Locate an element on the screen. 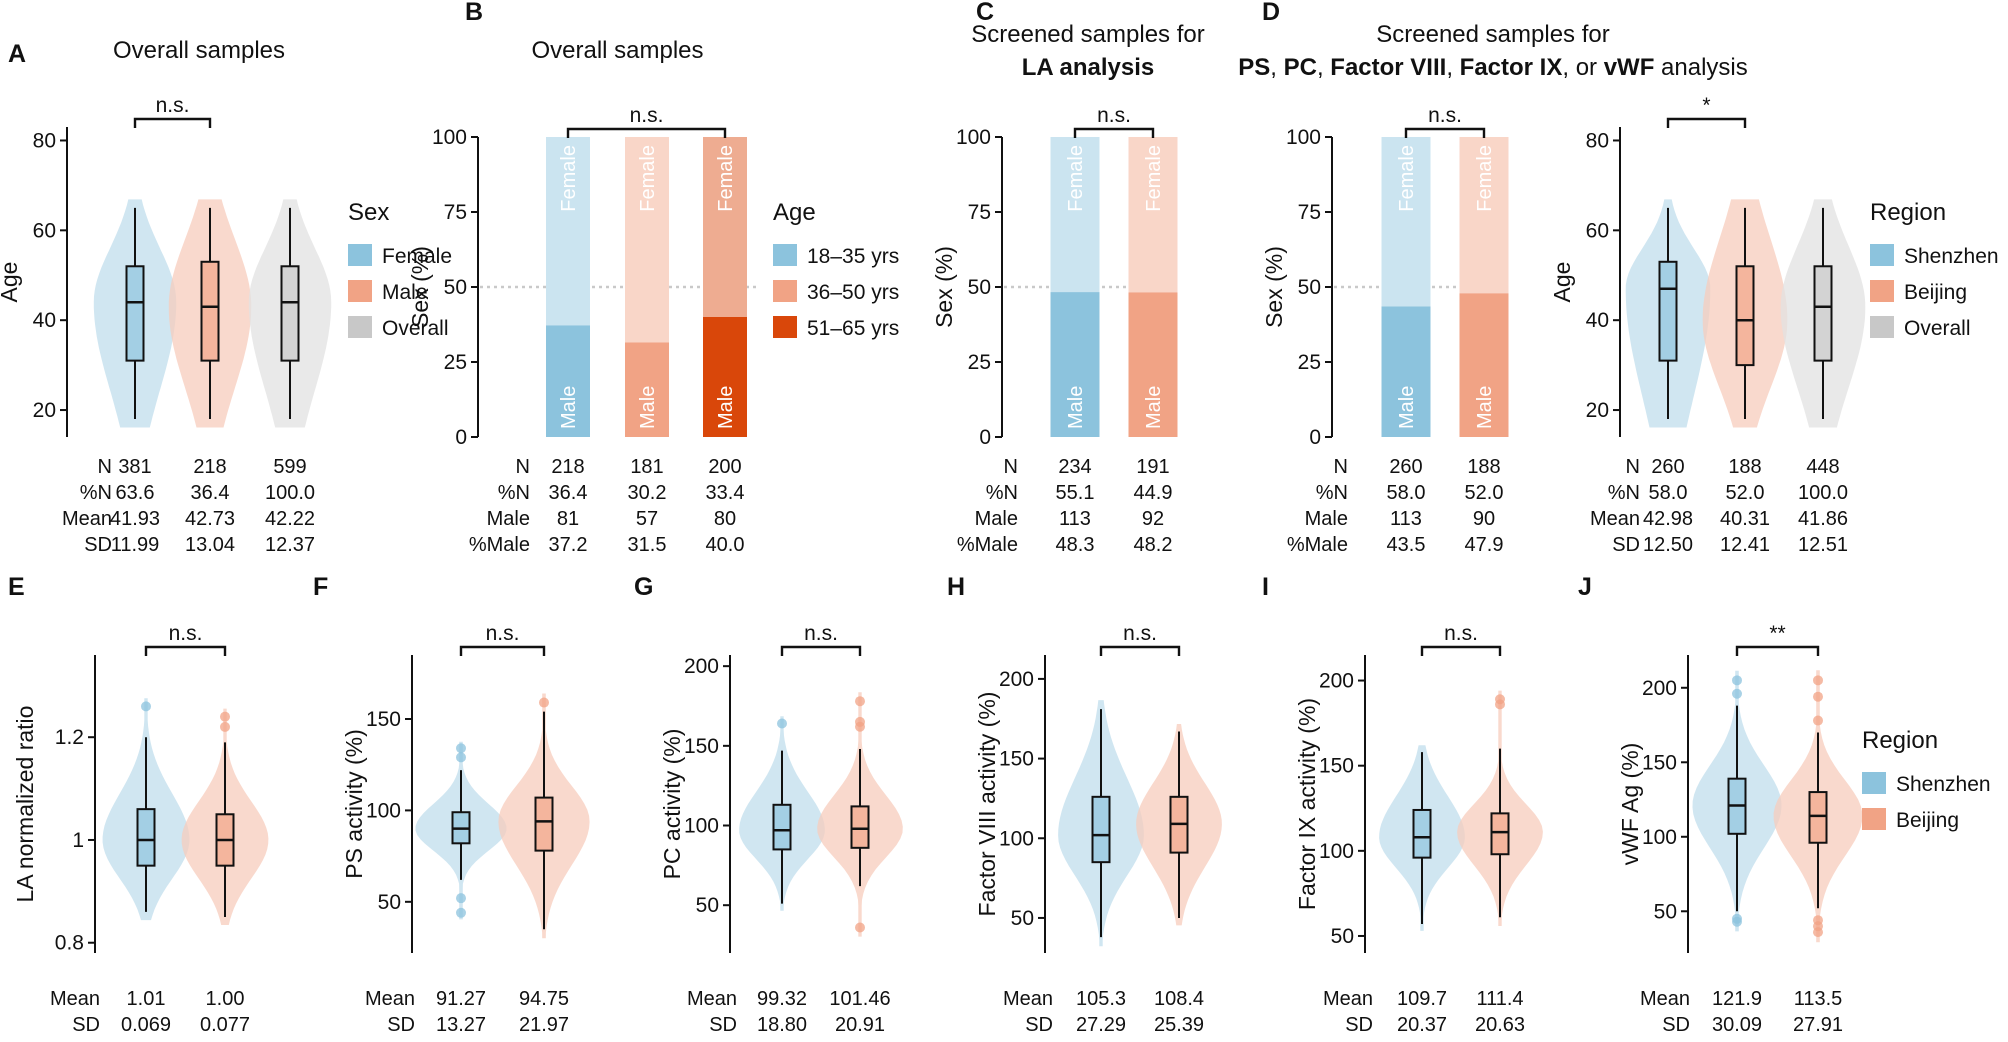  y-tick-label: 0.8 is located at coordinates (69, 943).